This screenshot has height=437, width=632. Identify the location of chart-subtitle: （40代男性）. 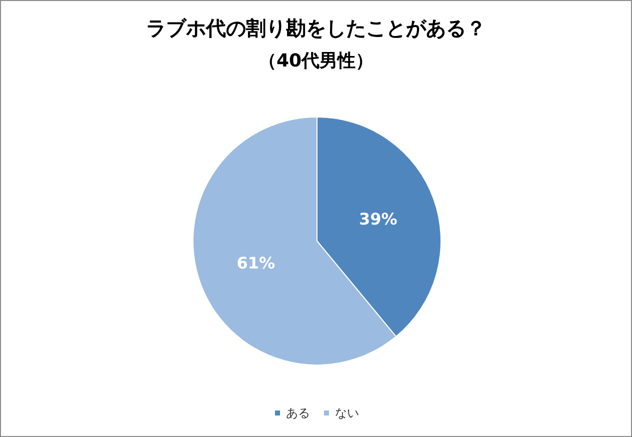
(316, 61).